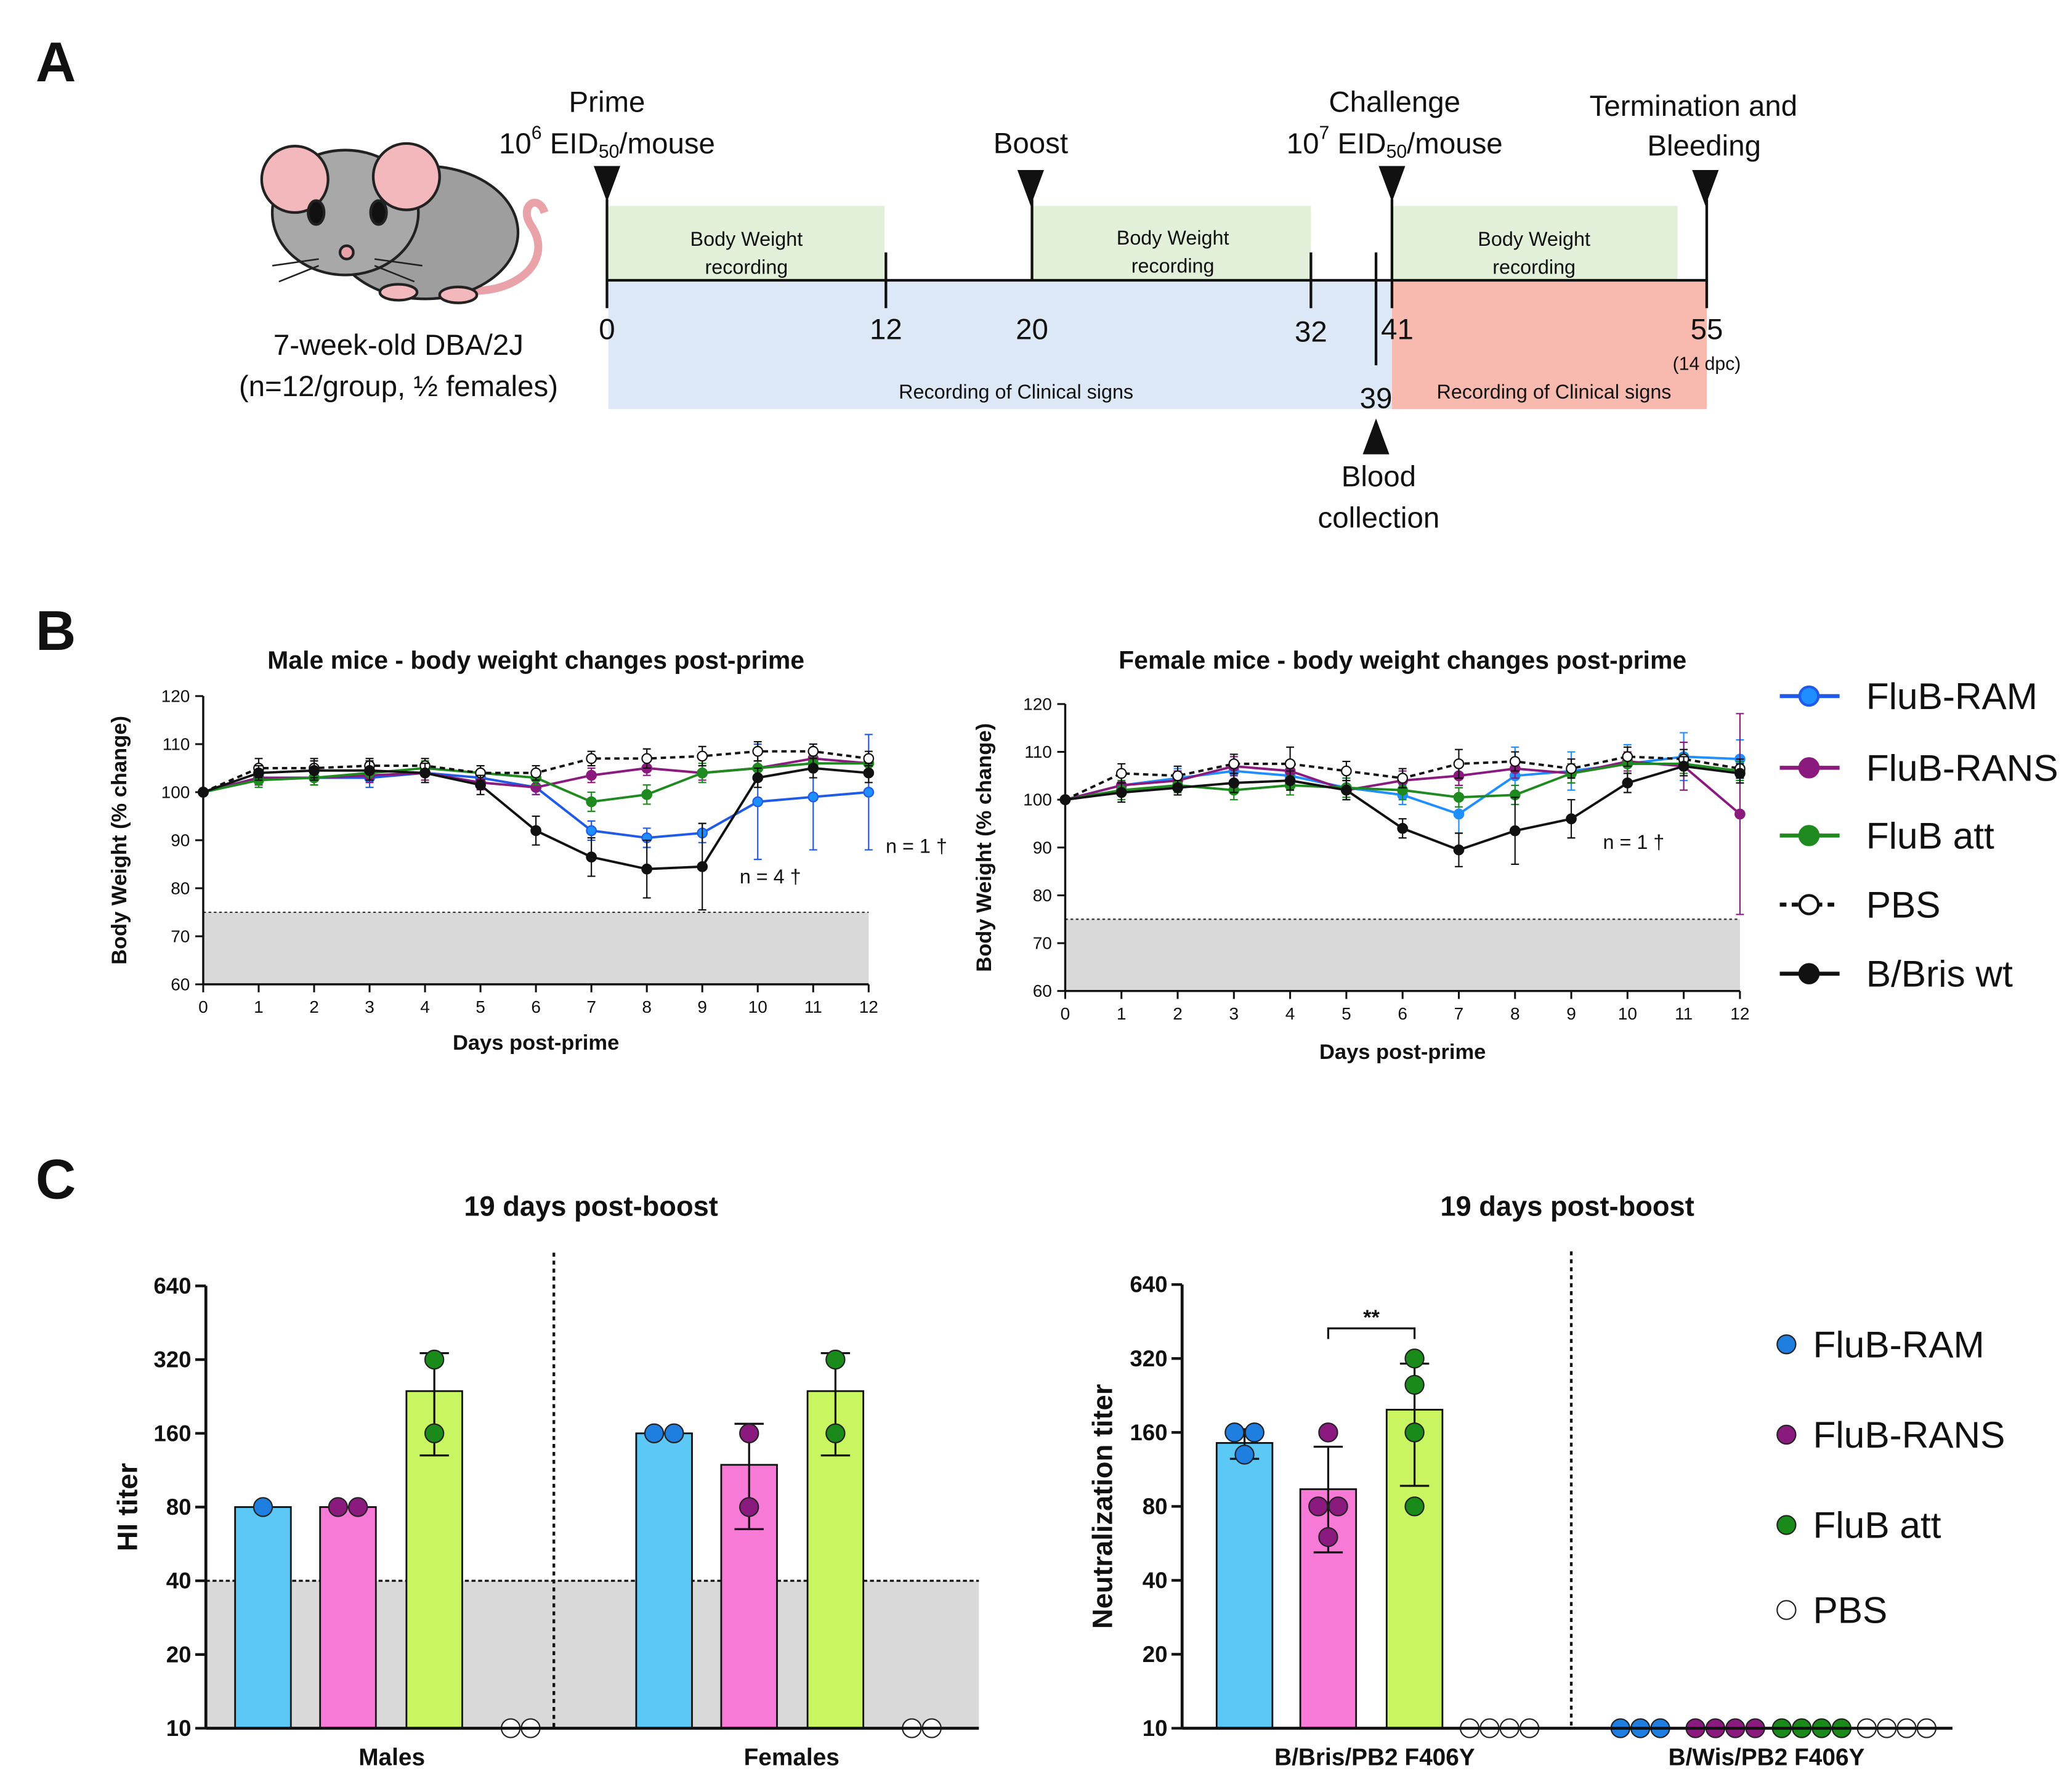 Image resolution: width=2072 pixels, height=1792 pixels. What do you see at coordinates (176, 743) in the screenshot?
I see `y-tick-label: 110` at bounding box center [176, 743].